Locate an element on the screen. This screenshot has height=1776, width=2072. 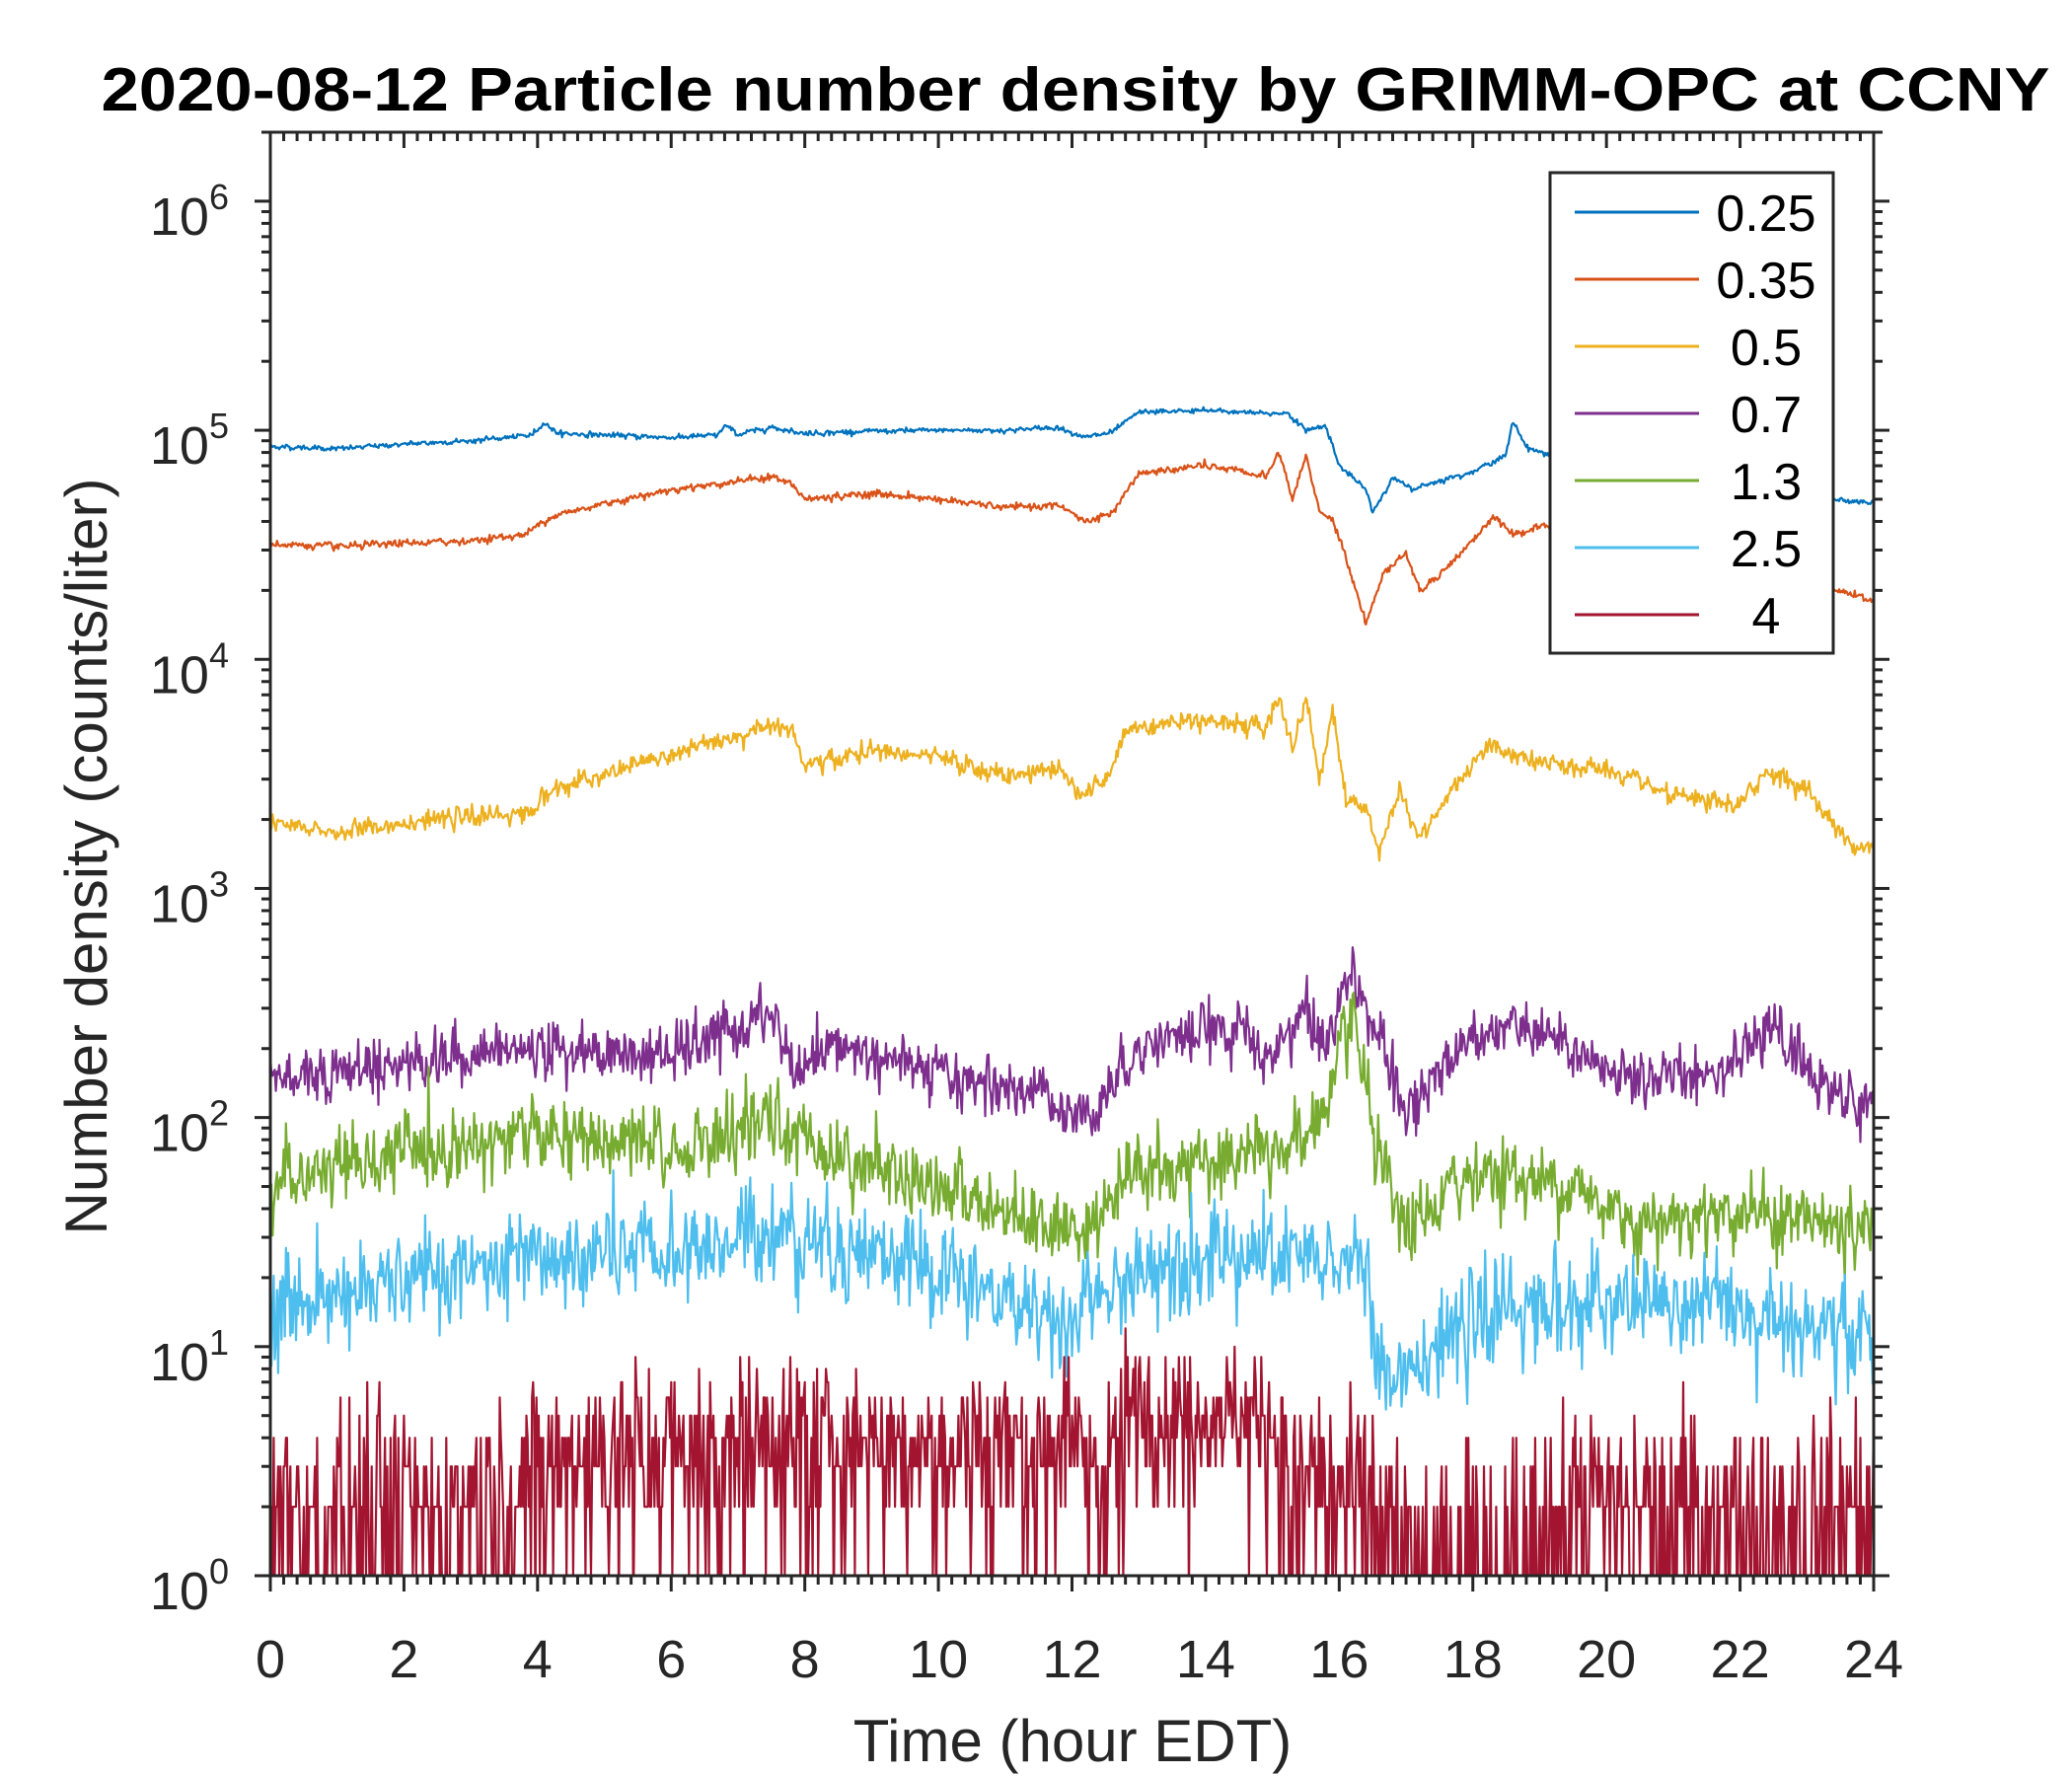
x-tick-labels: 0 2 4 6 8 10 12 14 16 18 20 22 24 is located at coordinates (1079, 1660).